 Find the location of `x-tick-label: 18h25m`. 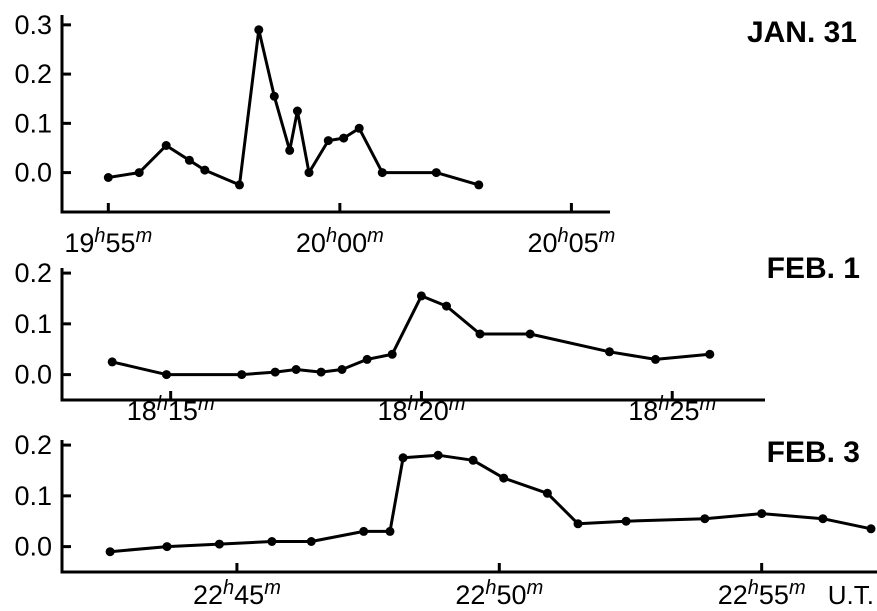

x-tick-label: 18h25m is located at coordinates (672, 409).